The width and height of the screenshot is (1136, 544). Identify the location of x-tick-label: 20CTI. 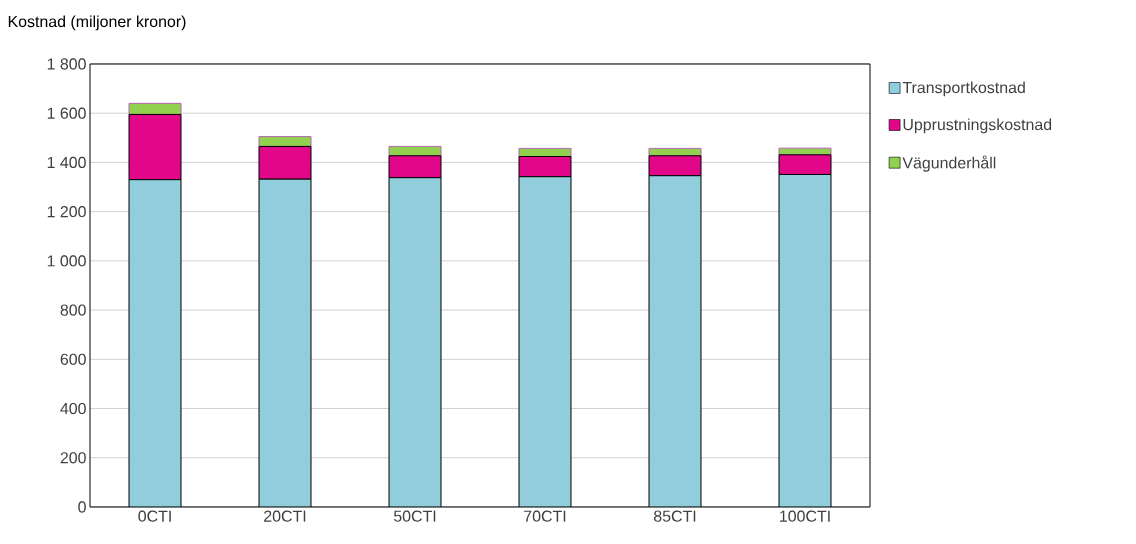
(285, 516).